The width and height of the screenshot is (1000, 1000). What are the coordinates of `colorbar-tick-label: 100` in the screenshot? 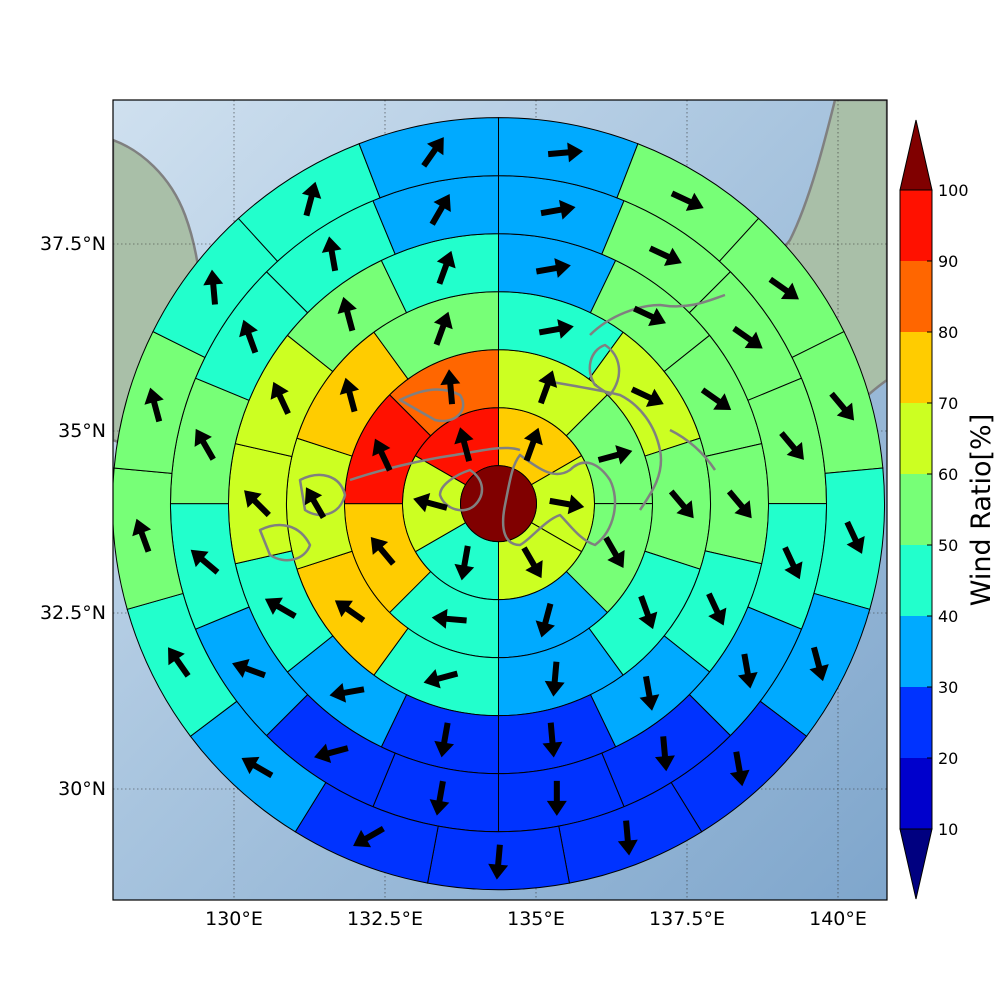 It's located at (953, 190).